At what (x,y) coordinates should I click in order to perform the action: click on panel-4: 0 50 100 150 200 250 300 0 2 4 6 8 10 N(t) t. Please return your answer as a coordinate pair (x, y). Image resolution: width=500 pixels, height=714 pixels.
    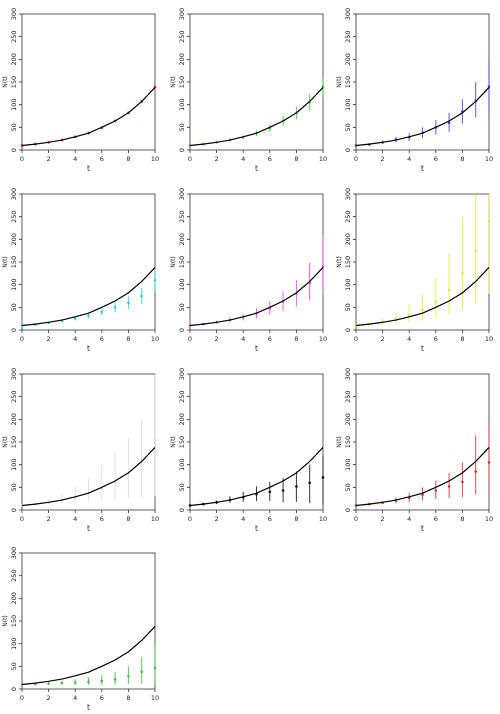
    Looking at the image, I should click on (80, 270).